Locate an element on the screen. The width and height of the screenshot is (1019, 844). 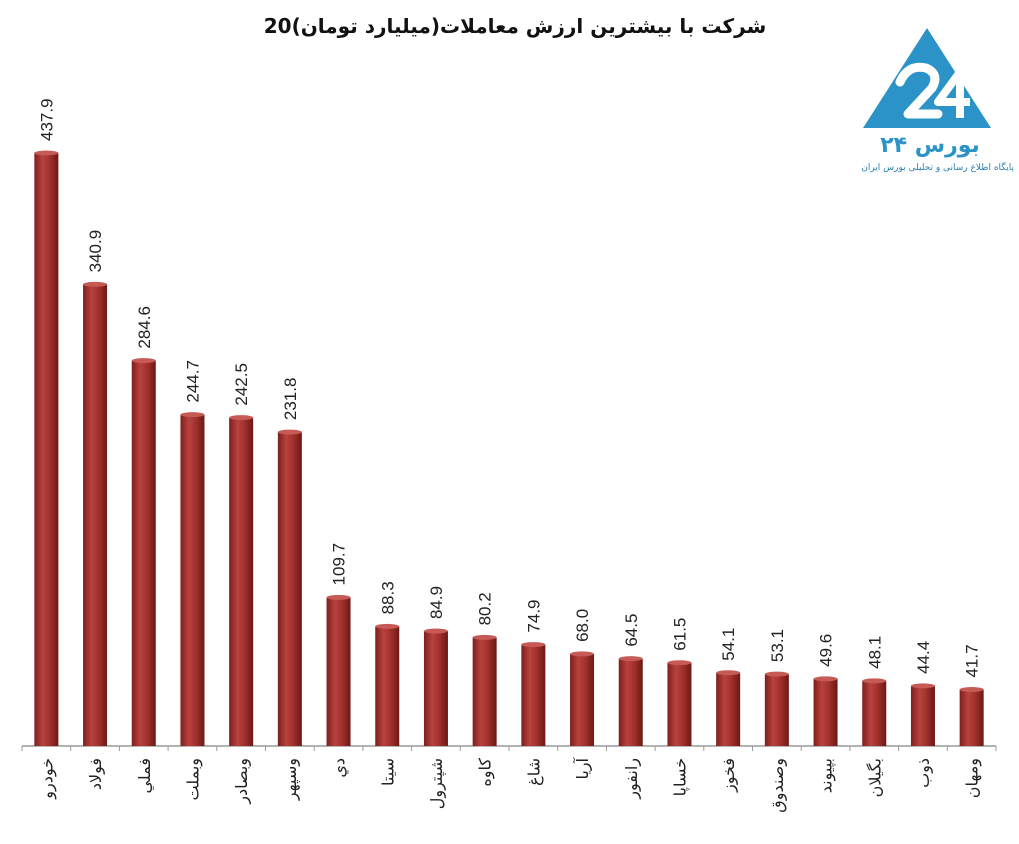
category-label-12: آريا is located at coordinates (583, 767).